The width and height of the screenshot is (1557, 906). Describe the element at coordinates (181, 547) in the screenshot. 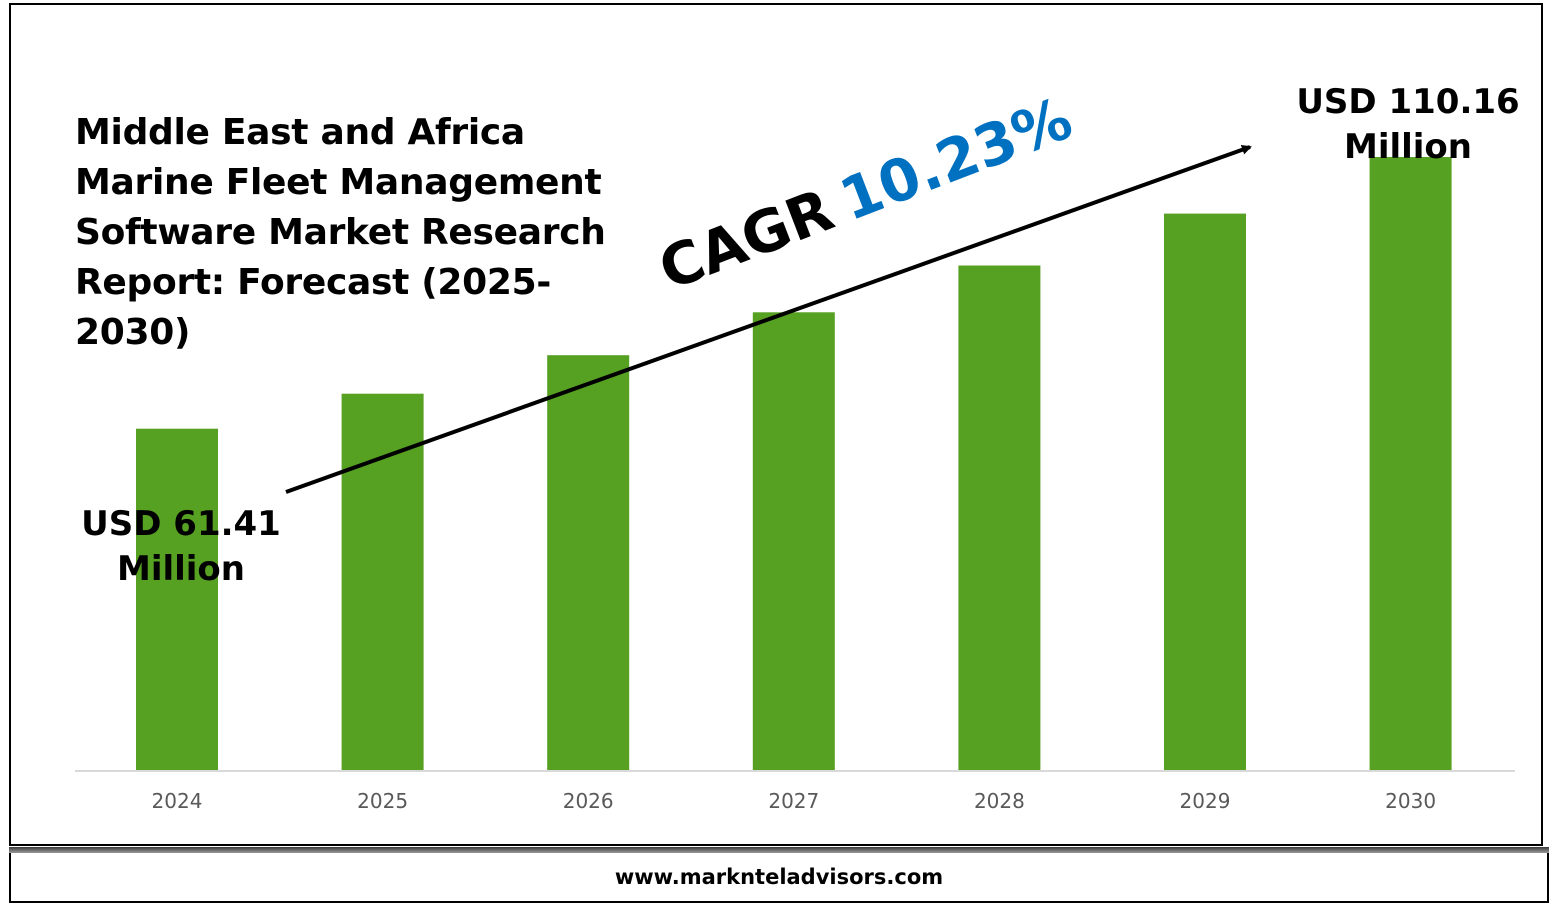

I see `start-value-label: USD 61.41 Million` at that location.